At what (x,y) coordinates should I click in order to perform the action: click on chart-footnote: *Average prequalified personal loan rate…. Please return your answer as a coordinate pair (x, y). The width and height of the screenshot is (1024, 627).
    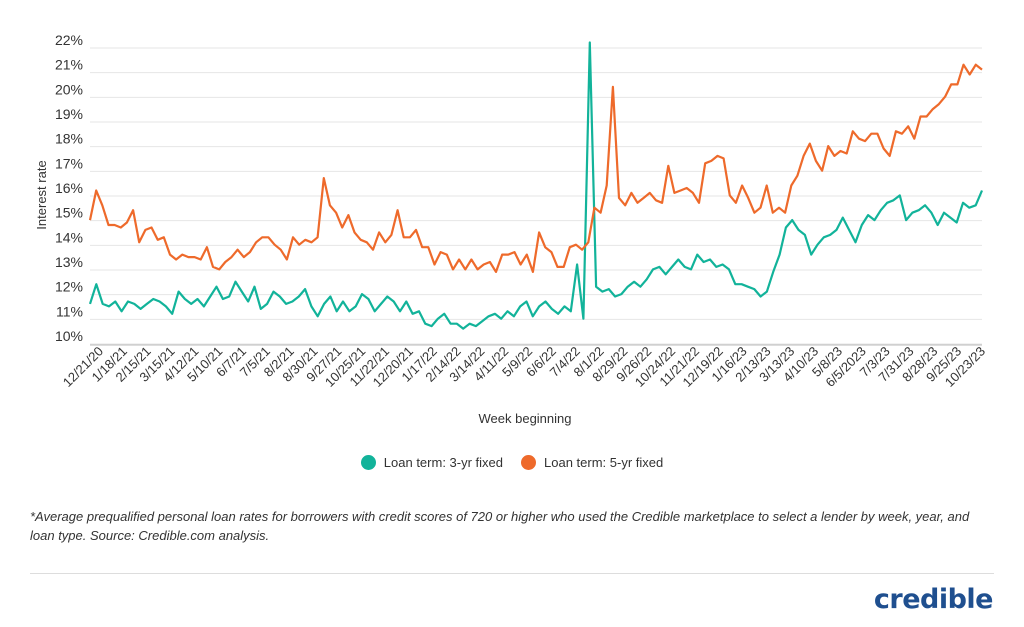
    Looking at the image, I should click on (500, 526).